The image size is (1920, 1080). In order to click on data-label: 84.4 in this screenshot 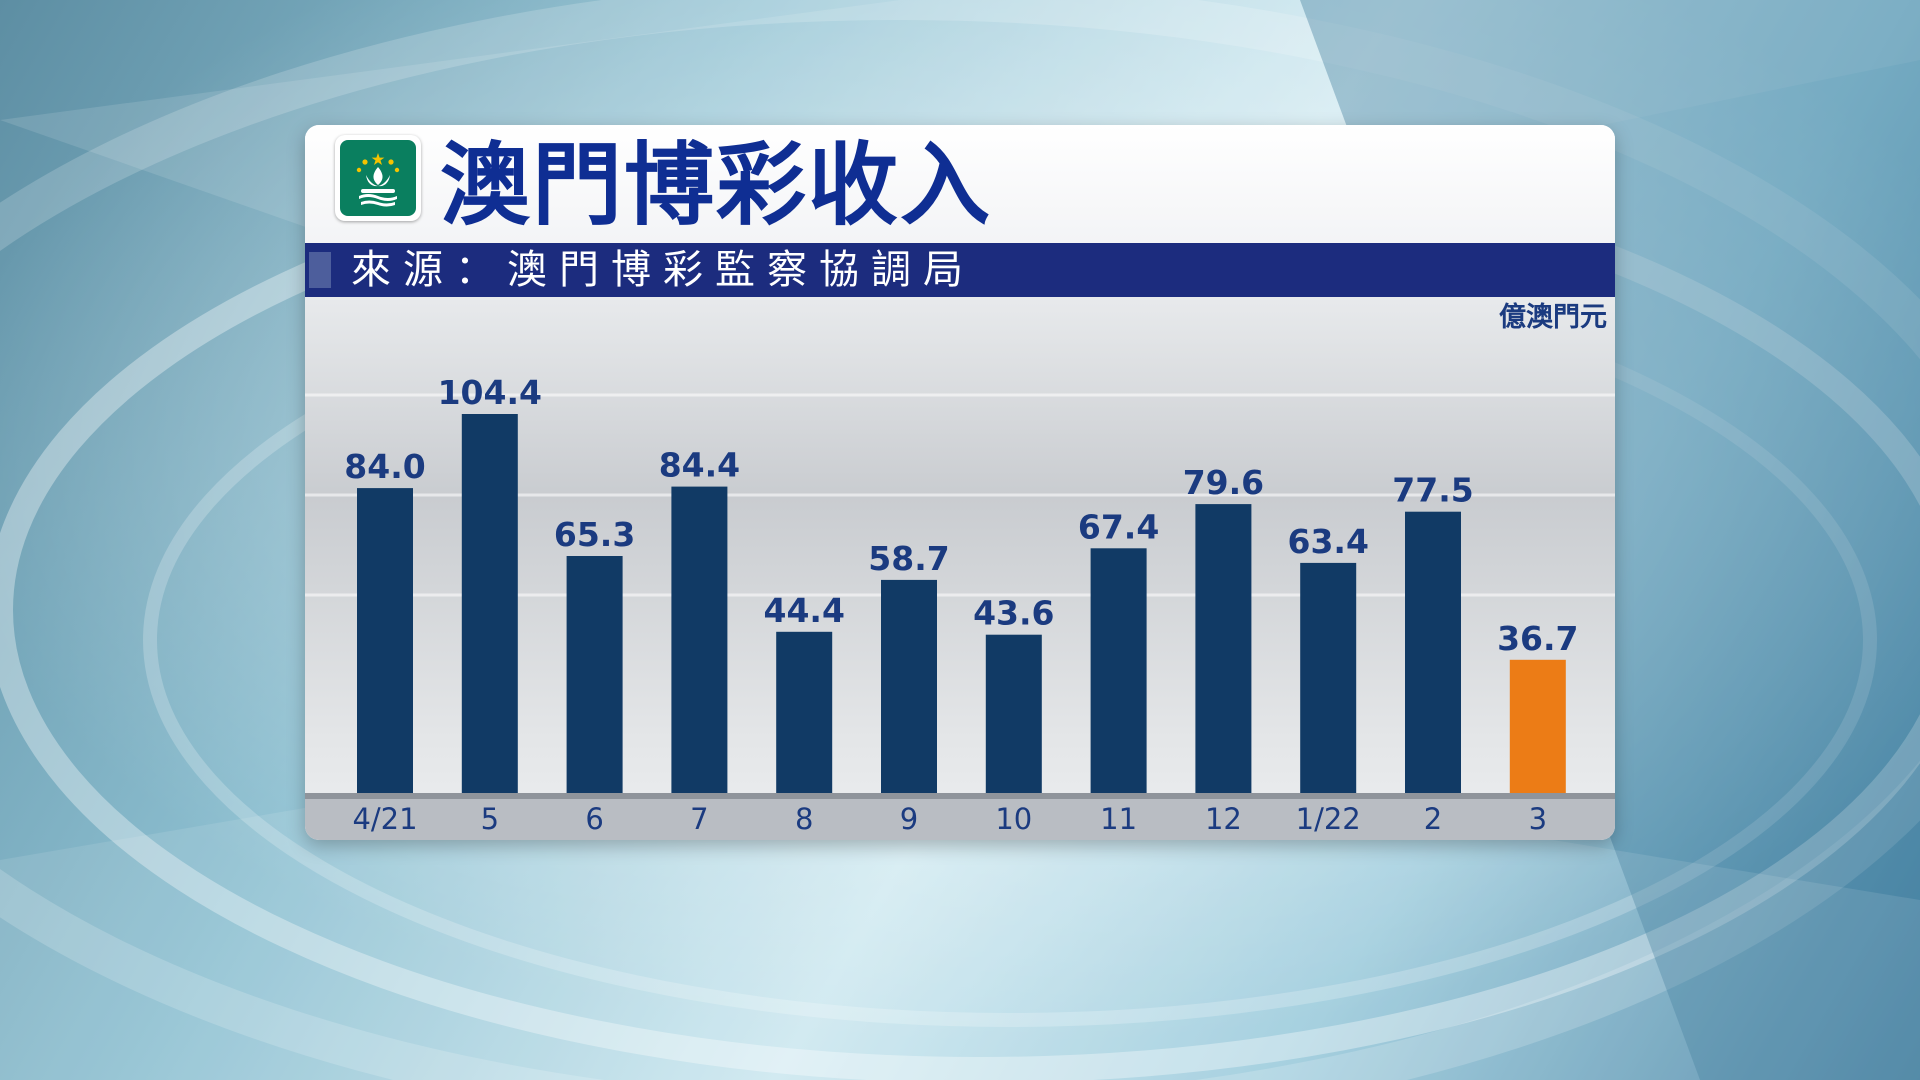, I will do `click(699, 465)`.